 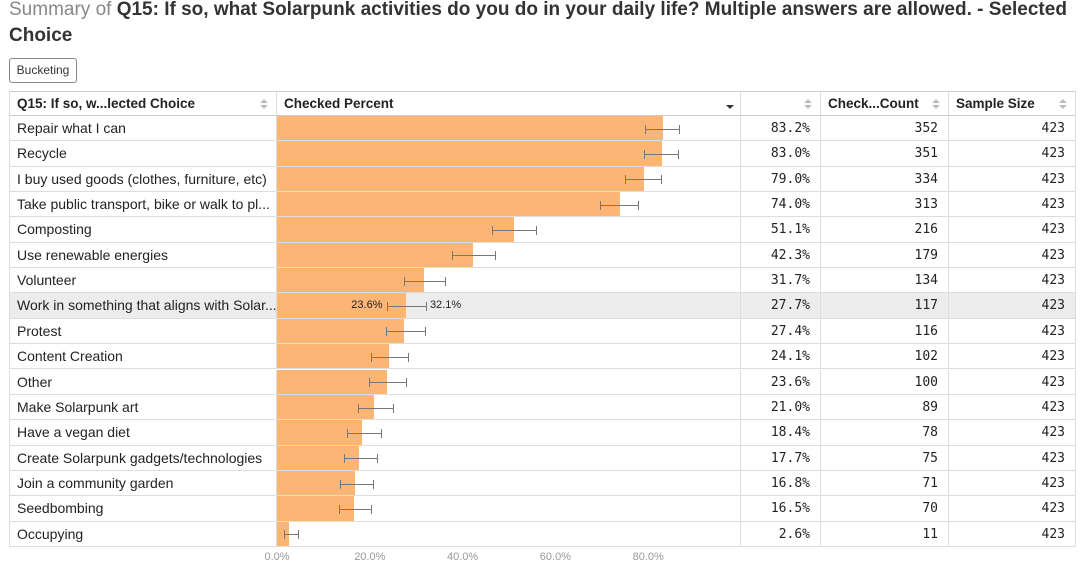 What do you see at coordinates (781, 306) in the screenshot?
I see `percent-value: 27.7%` at bounding box center [781, 306].